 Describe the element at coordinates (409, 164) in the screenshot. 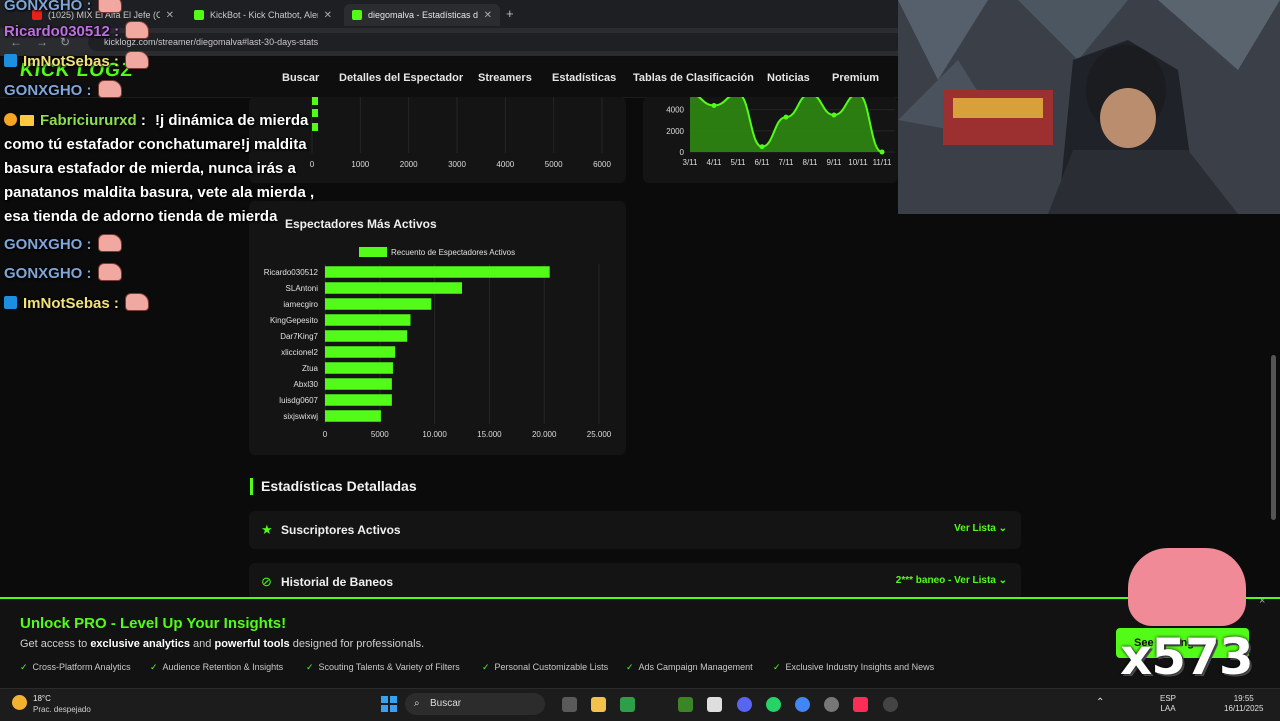

I see `x-tick-label: 2000` at that location.